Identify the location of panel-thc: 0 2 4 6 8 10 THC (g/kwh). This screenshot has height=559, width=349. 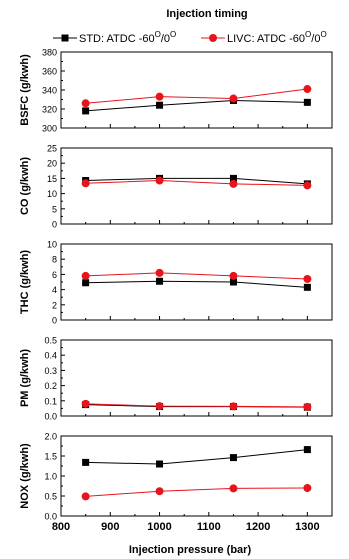
(176, 283).